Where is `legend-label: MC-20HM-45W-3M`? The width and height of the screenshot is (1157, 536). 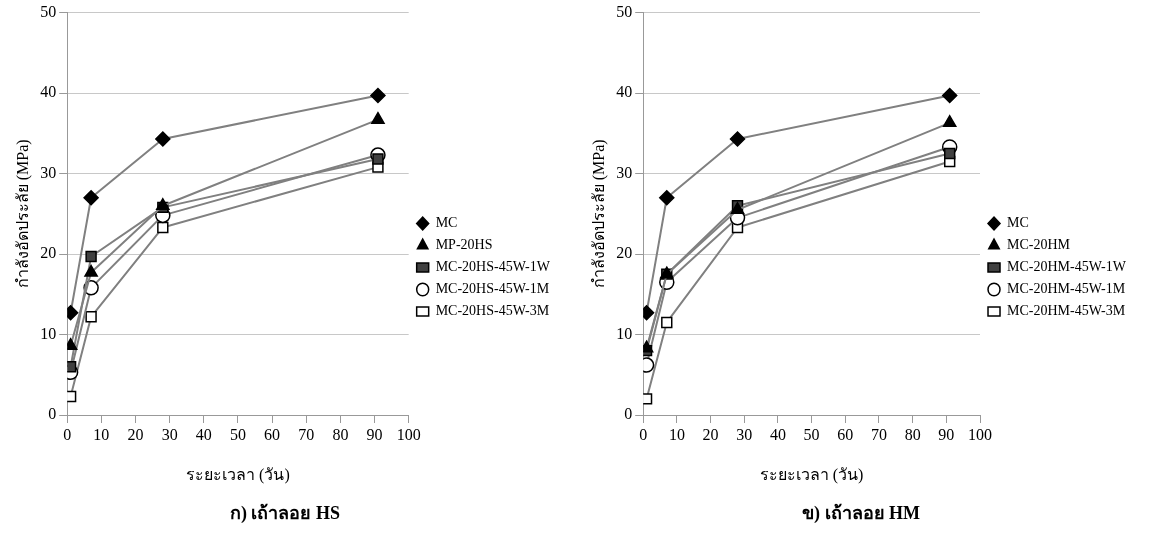 legend-label: MC-20HM-45W-3M is located at coordinates (1066, 311).